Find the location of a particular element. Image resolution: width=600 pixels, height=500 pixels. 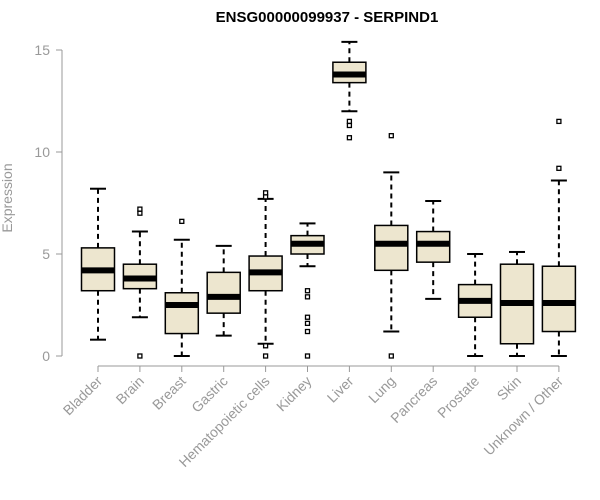

y-tick-label: 15 is located at coordinates (42, 50).